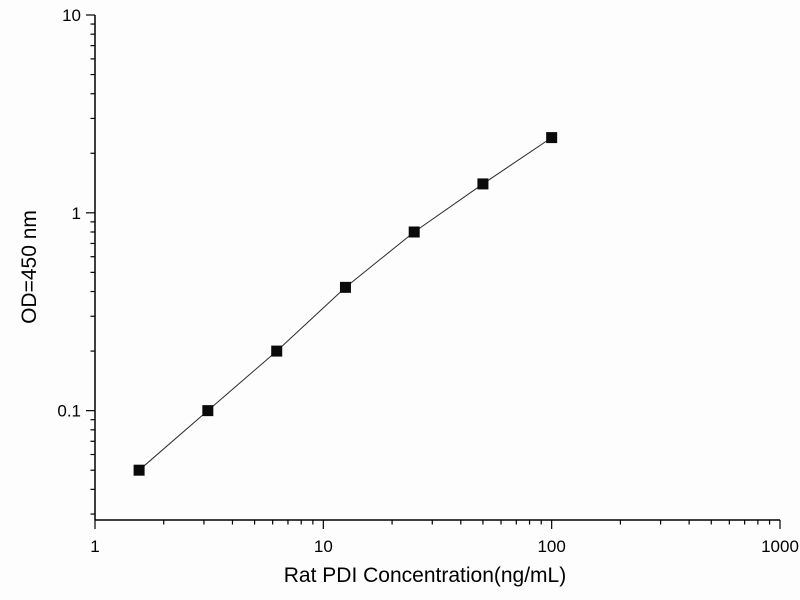 This screenshot has height=600, width=800. Describe the element at coordinates (780, 546) in the screenshot. I see `x-tick-label: 1000` at that location.